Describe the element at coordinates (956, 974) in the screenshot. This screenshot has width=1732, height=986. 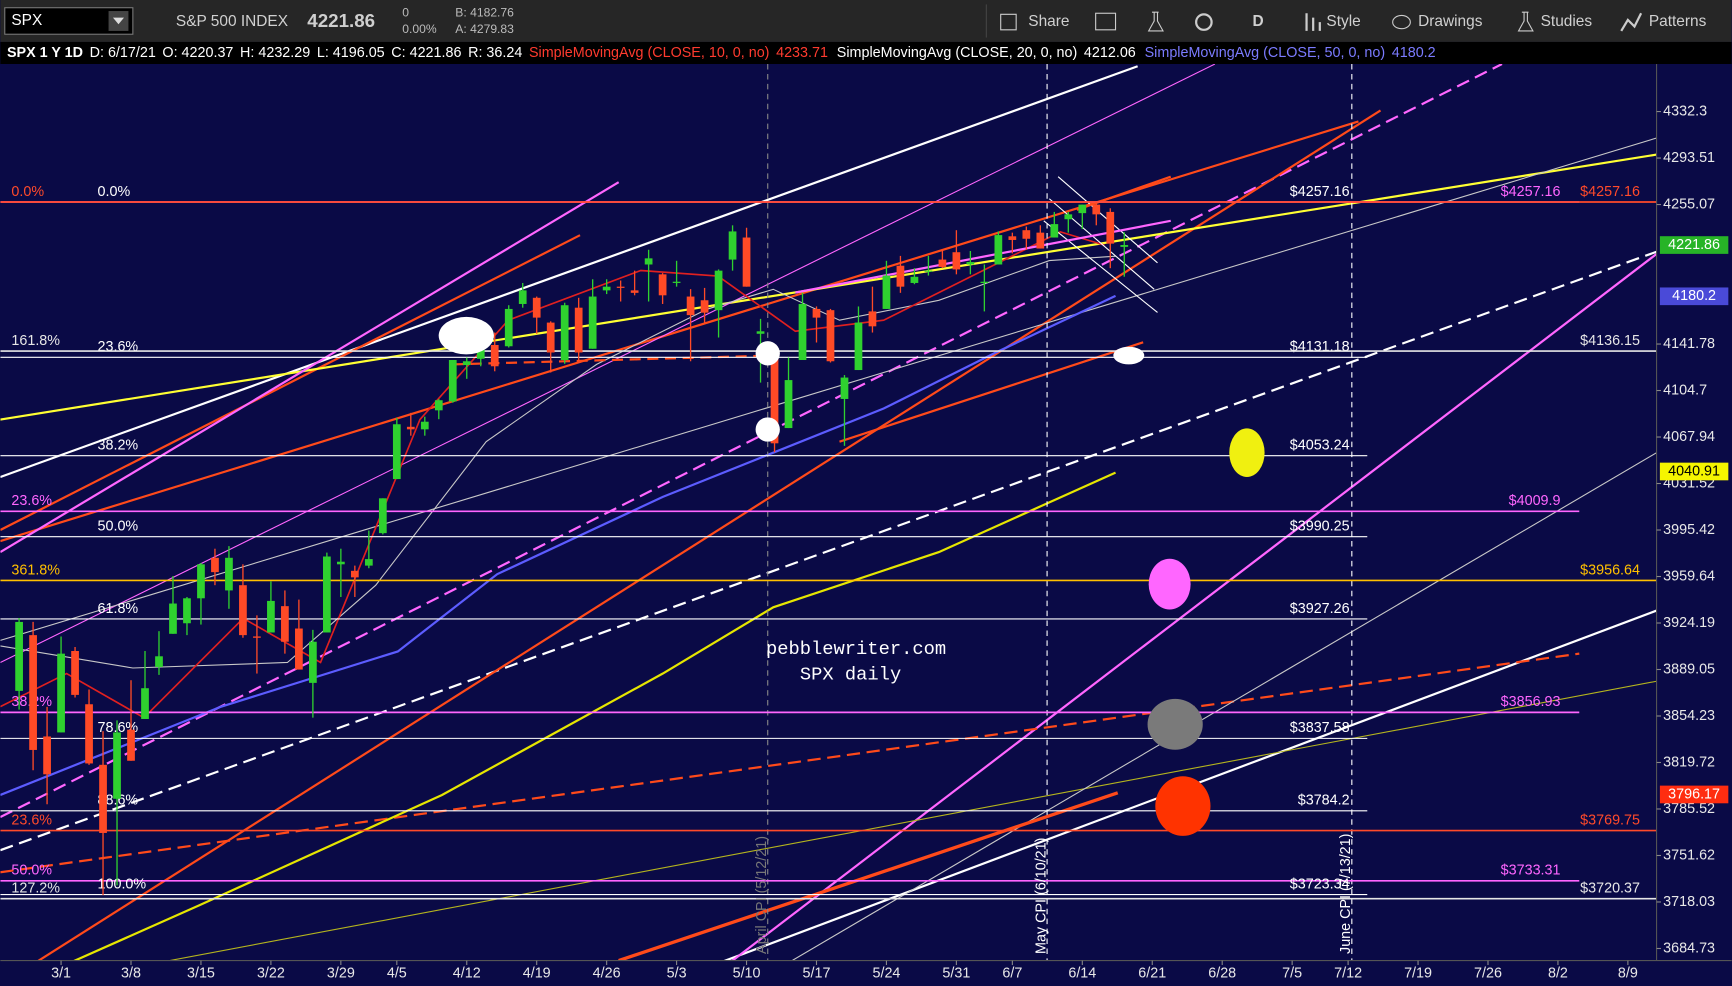
I see `x-tick-label: 5/31` at that location.